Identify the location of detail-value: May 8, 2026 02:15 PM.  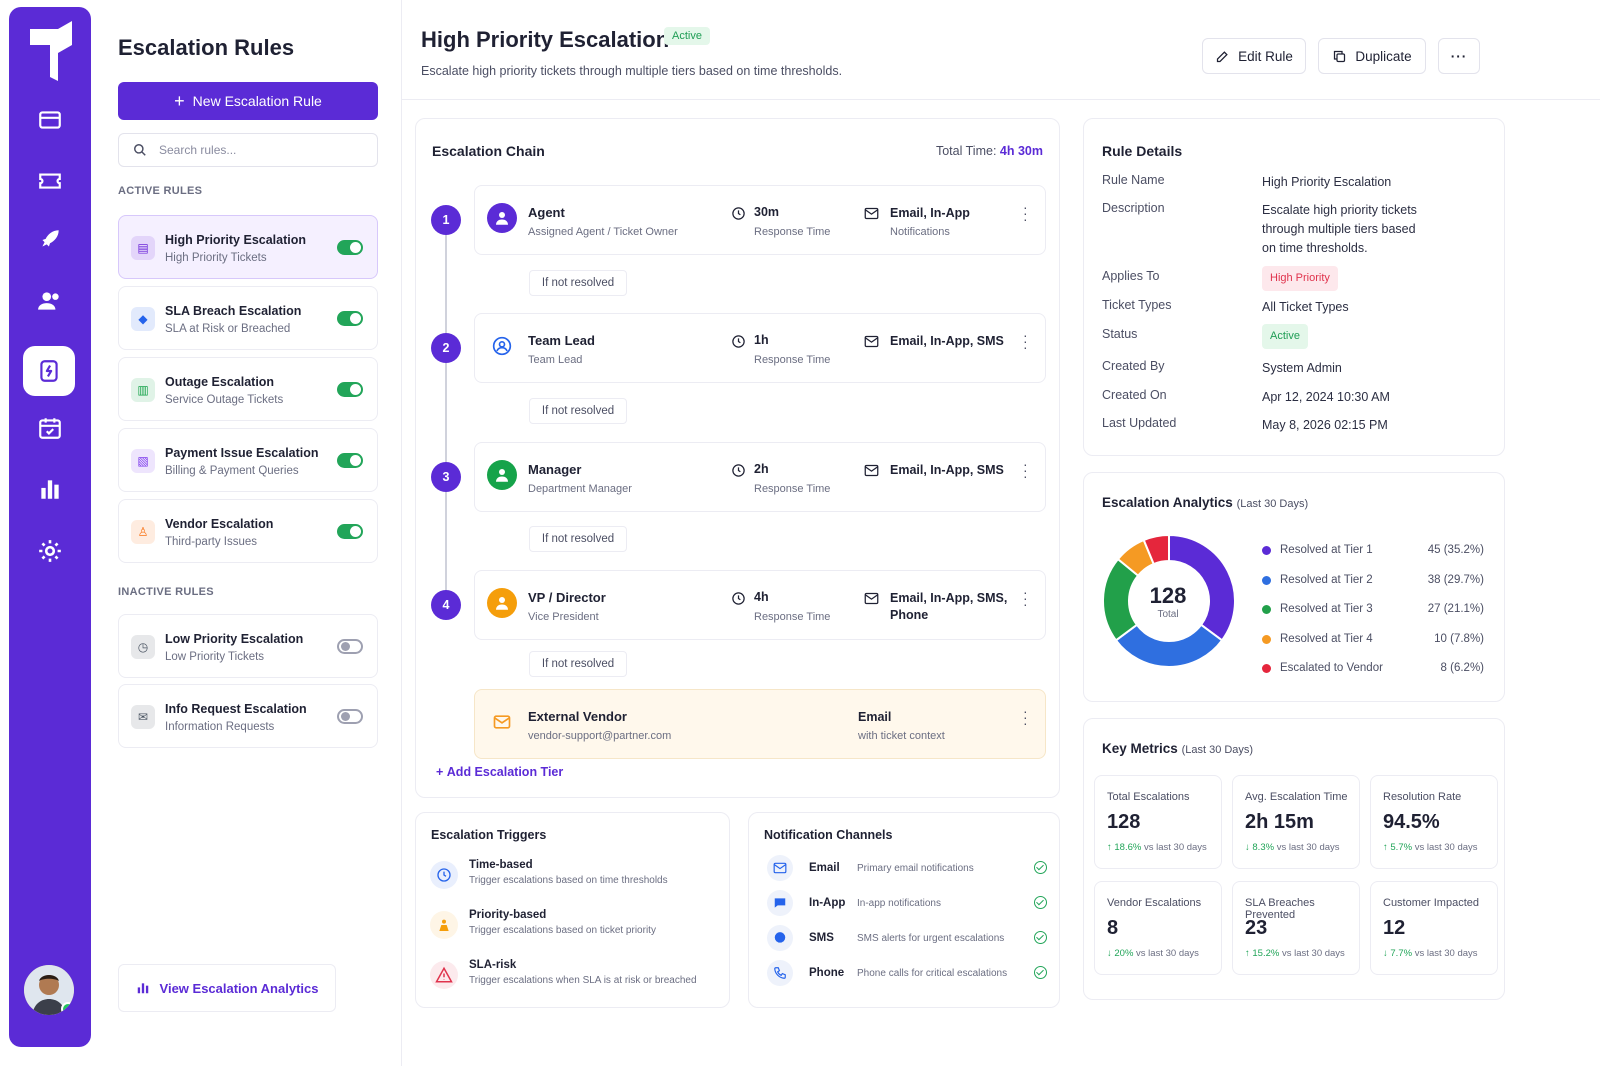
(1325, 425).